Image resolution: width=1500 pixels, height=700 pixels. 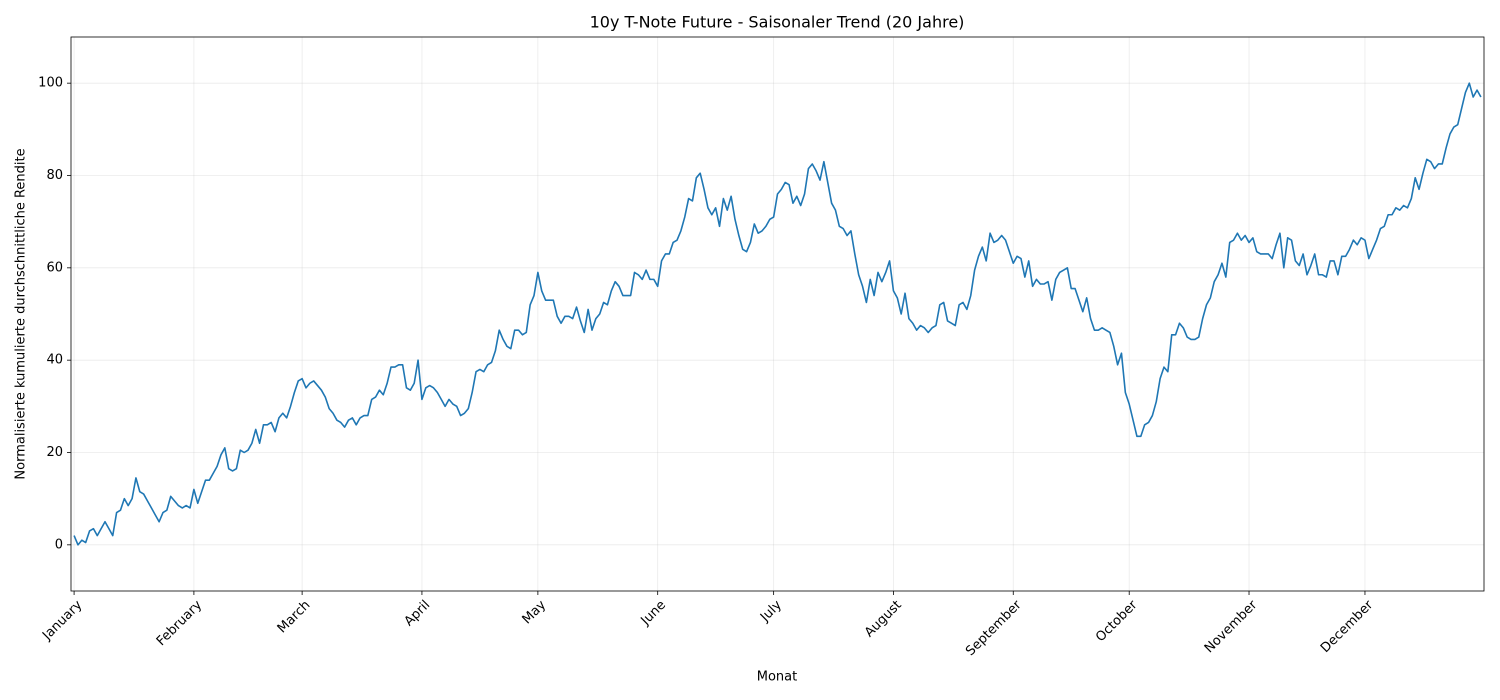 What do you see at coordinates (54, 175) in the screenshot?
I see `y-tick-label: 80` at bounding box center [54, 175].